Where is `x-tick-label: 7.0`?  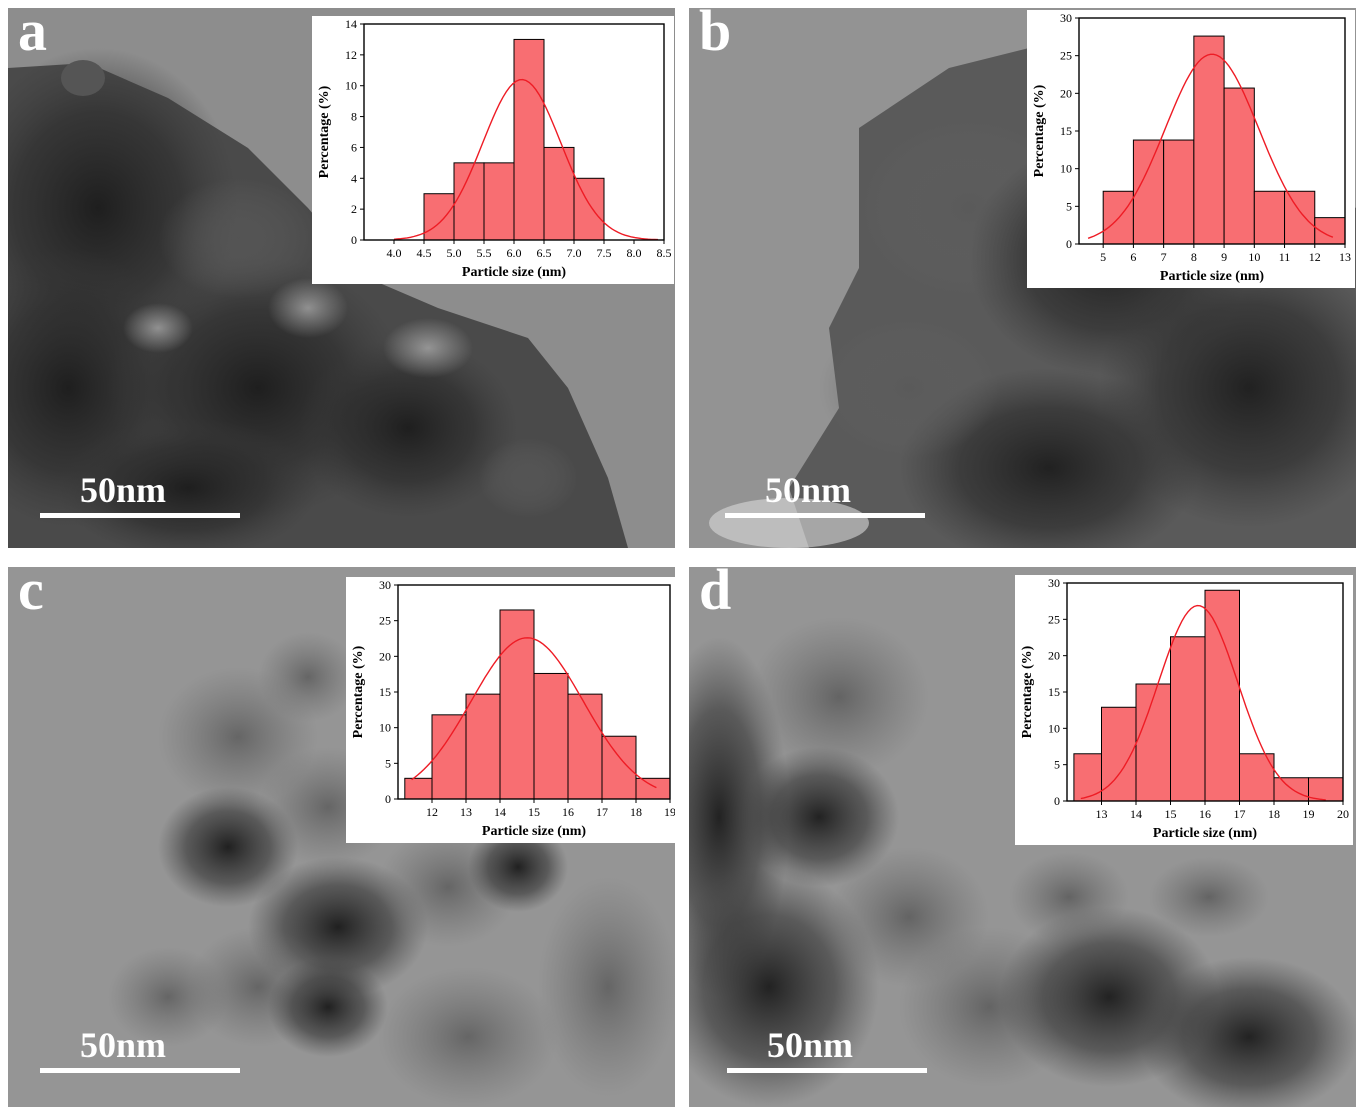
x-tick-label: 7.0 is located at coordinates (574, 253).